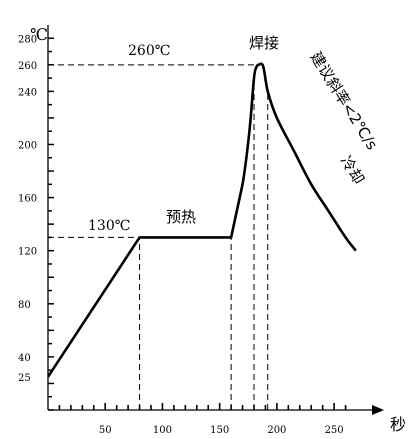 This screenshot has width=414, height=439. I want to click on x-ticks: 50 100 150 200 250, so click(202, 419).